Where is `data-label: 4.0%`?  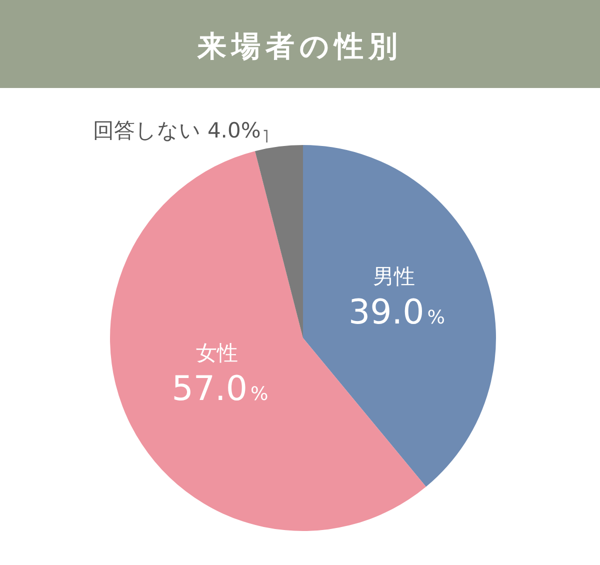 data-label: 4.0% is located at coordinates (234, 130).